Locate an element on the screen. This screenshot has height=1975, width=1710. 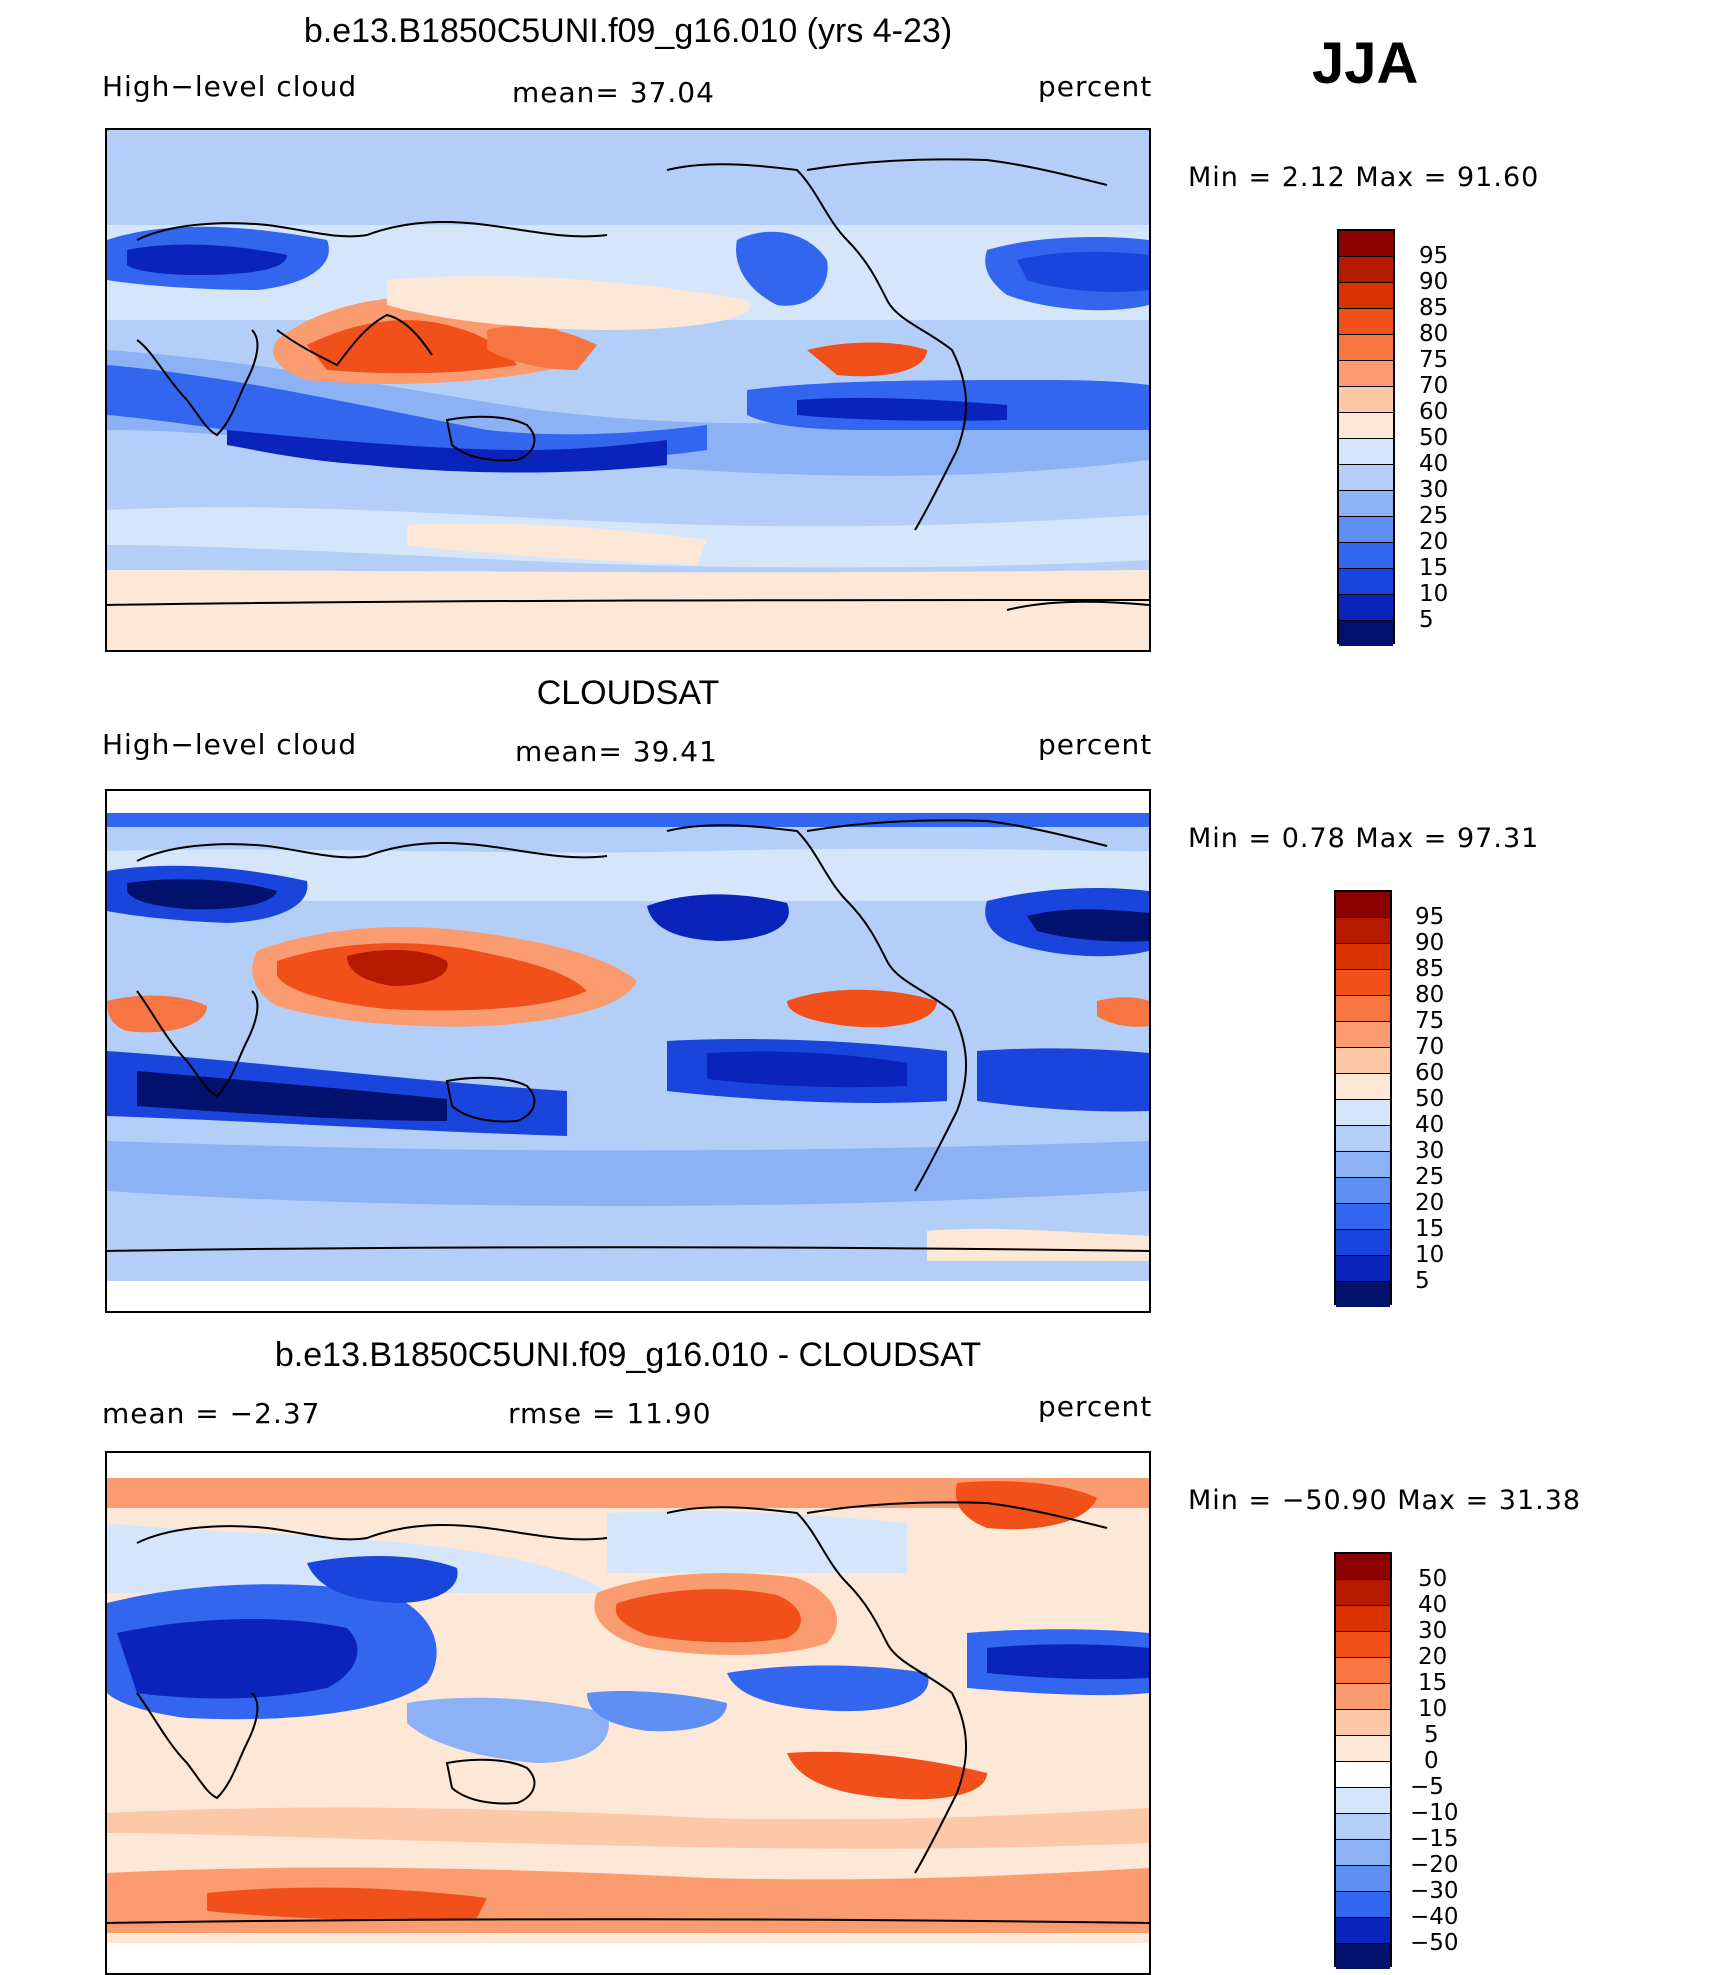
colorbar-difference is located at coordinates (1363, 1760).